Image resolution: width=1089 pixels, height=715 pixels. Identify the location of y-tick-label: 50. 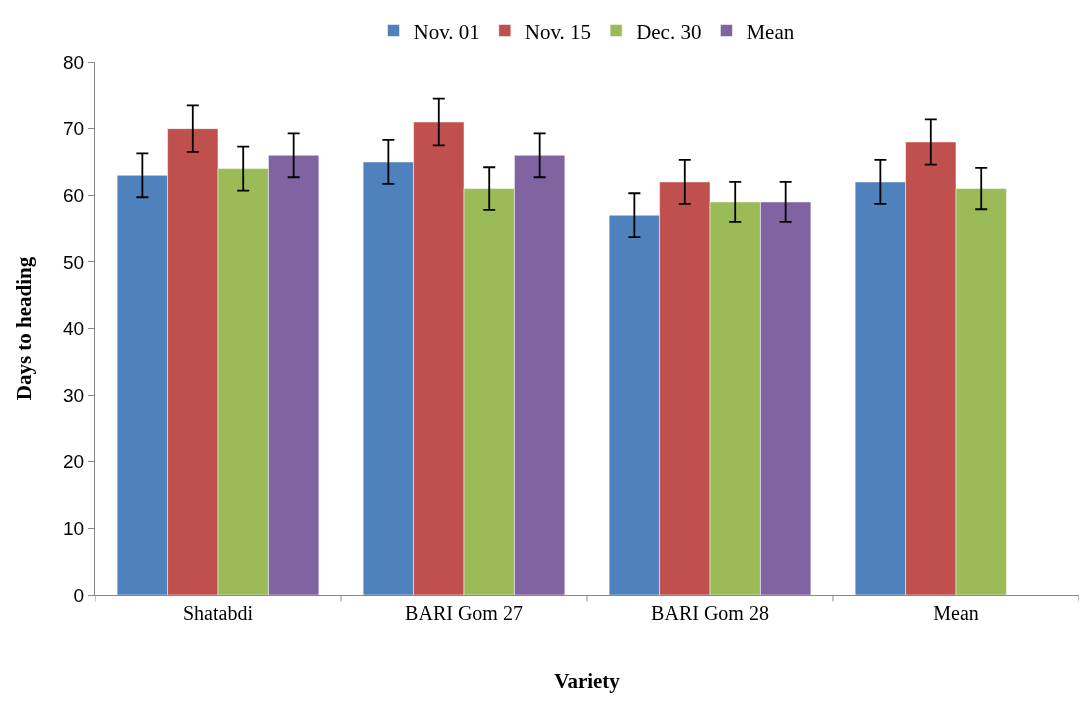
(74, 262).